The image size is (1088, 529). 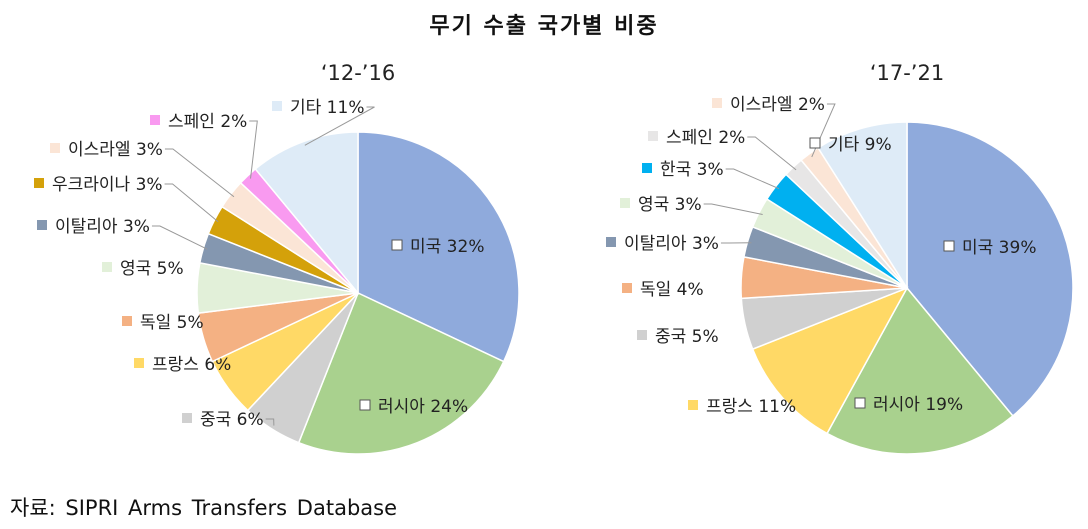 What do you see at coordinates (179, 237) in the screenshot?
I see `leader-line-이탈리아` at bounding box center [179, 237].